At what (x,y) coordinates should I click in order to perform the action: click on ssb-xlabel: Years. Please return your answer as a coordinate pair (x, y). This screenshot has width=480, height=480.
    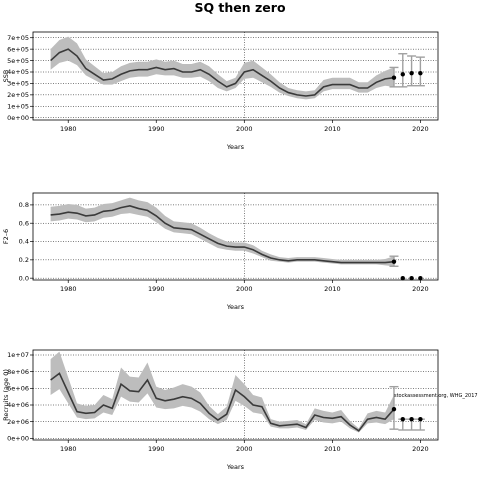
    Looking at the image, I should click on (235, 147).